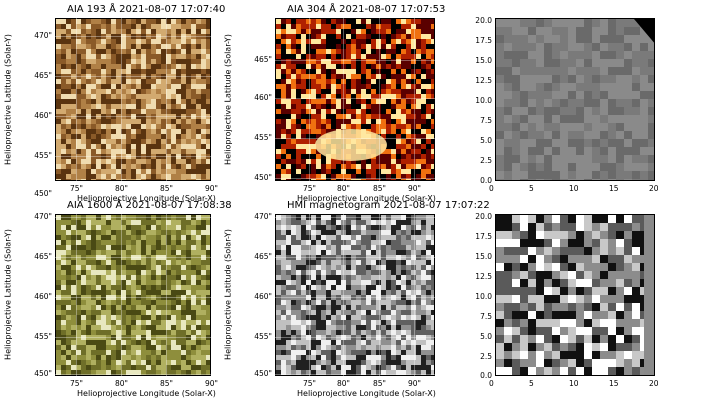 This screenshot has width=708, height=405. What do you see at coordinates (654, 383) in the screenshot?
I see `x-tick-label: 20` at bounding box center [654, 383].